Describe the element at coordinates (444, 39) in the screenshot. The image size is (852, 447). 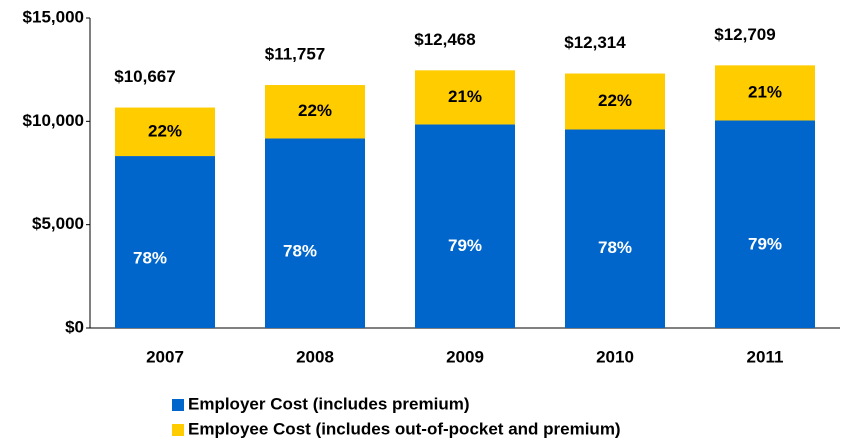
I see `total-label: $12,468` at that location.